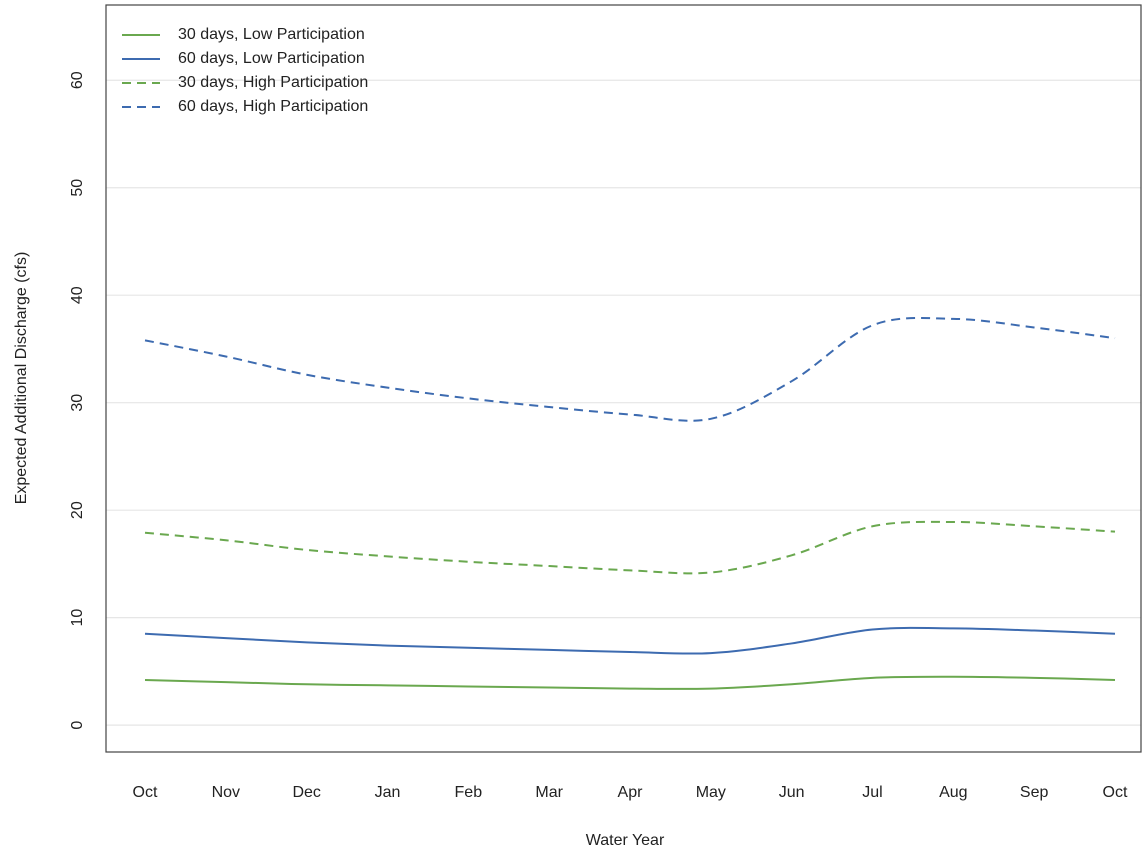 Image resolution: width=1143 pixels, height=850 pixels. I want to click on x-tick-label: Jun, so click(792, 792).